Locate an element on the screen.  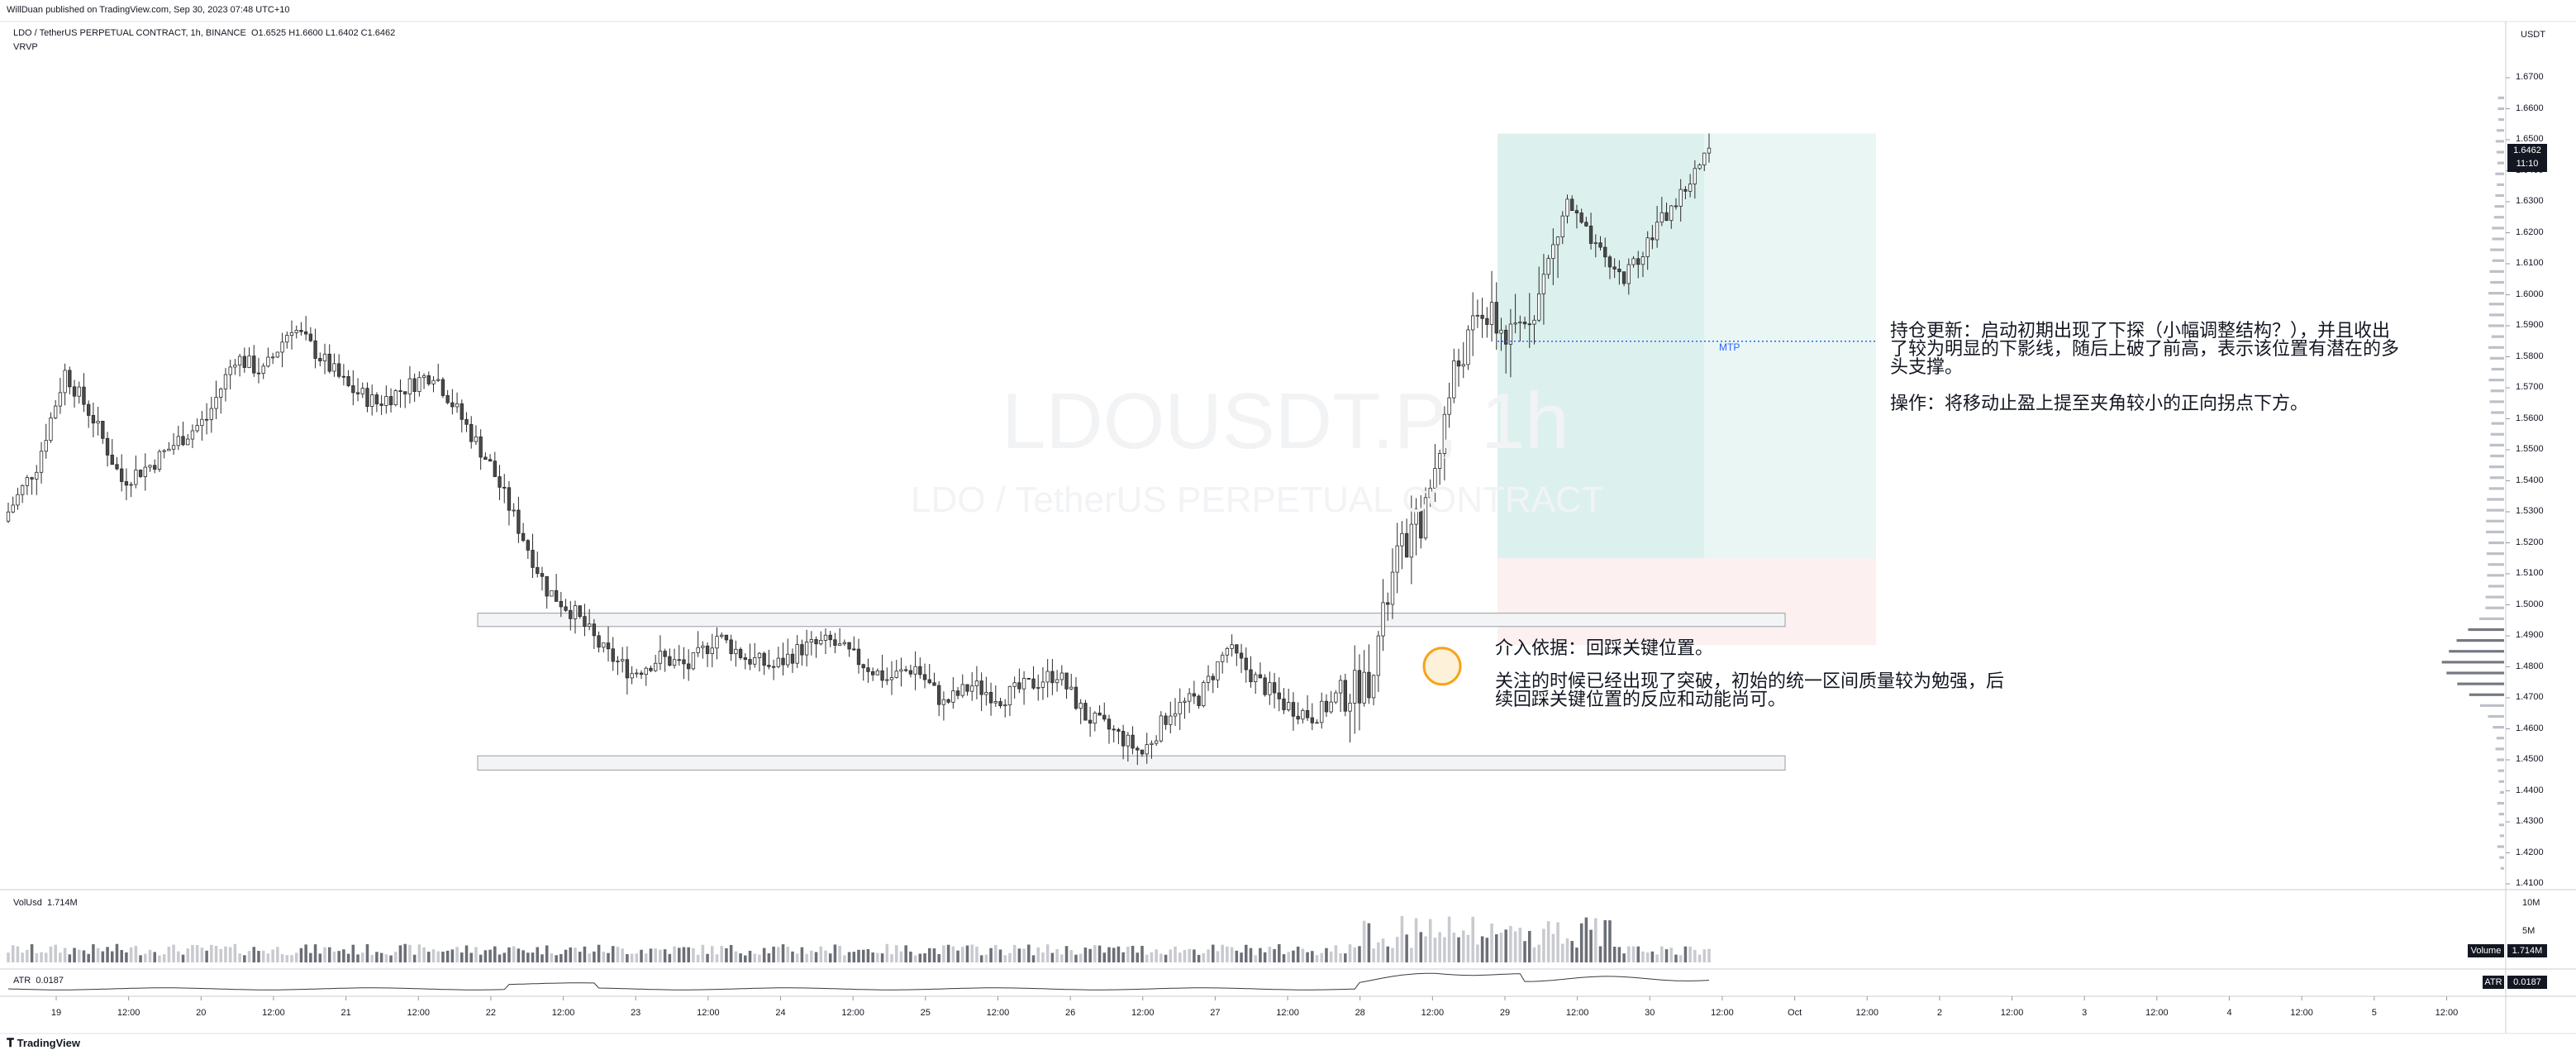
position-zones is located at coordinates (1687, 389).